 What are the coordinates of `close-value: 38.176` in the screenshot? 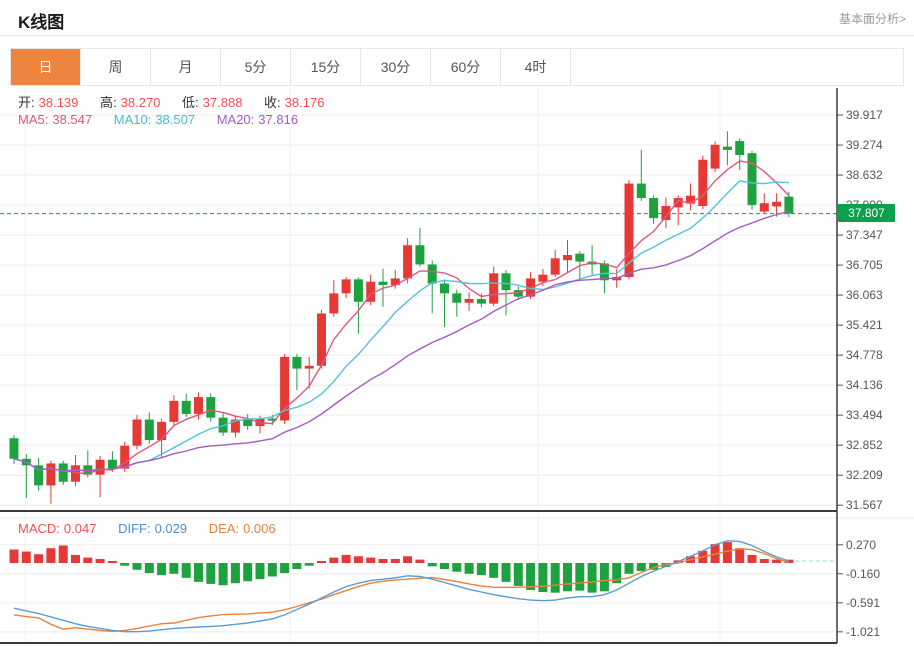 It's located at (304, 102).